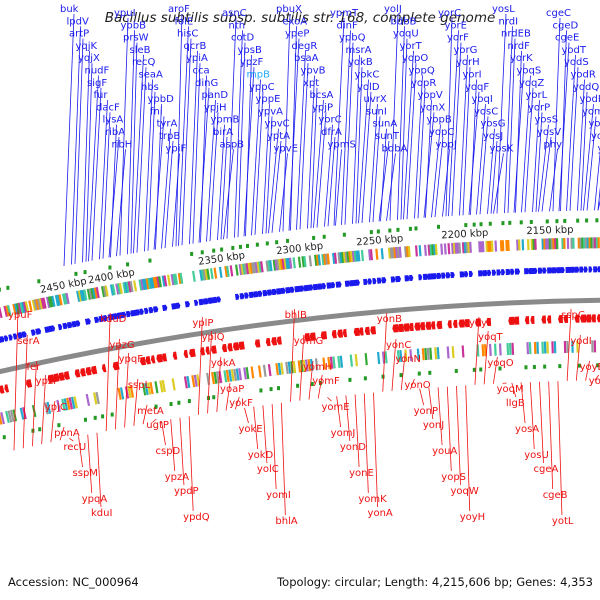  Describe the element at coordinates (122, 144) in the screenshot. I see `forward-gene-label: ribH` at that location.